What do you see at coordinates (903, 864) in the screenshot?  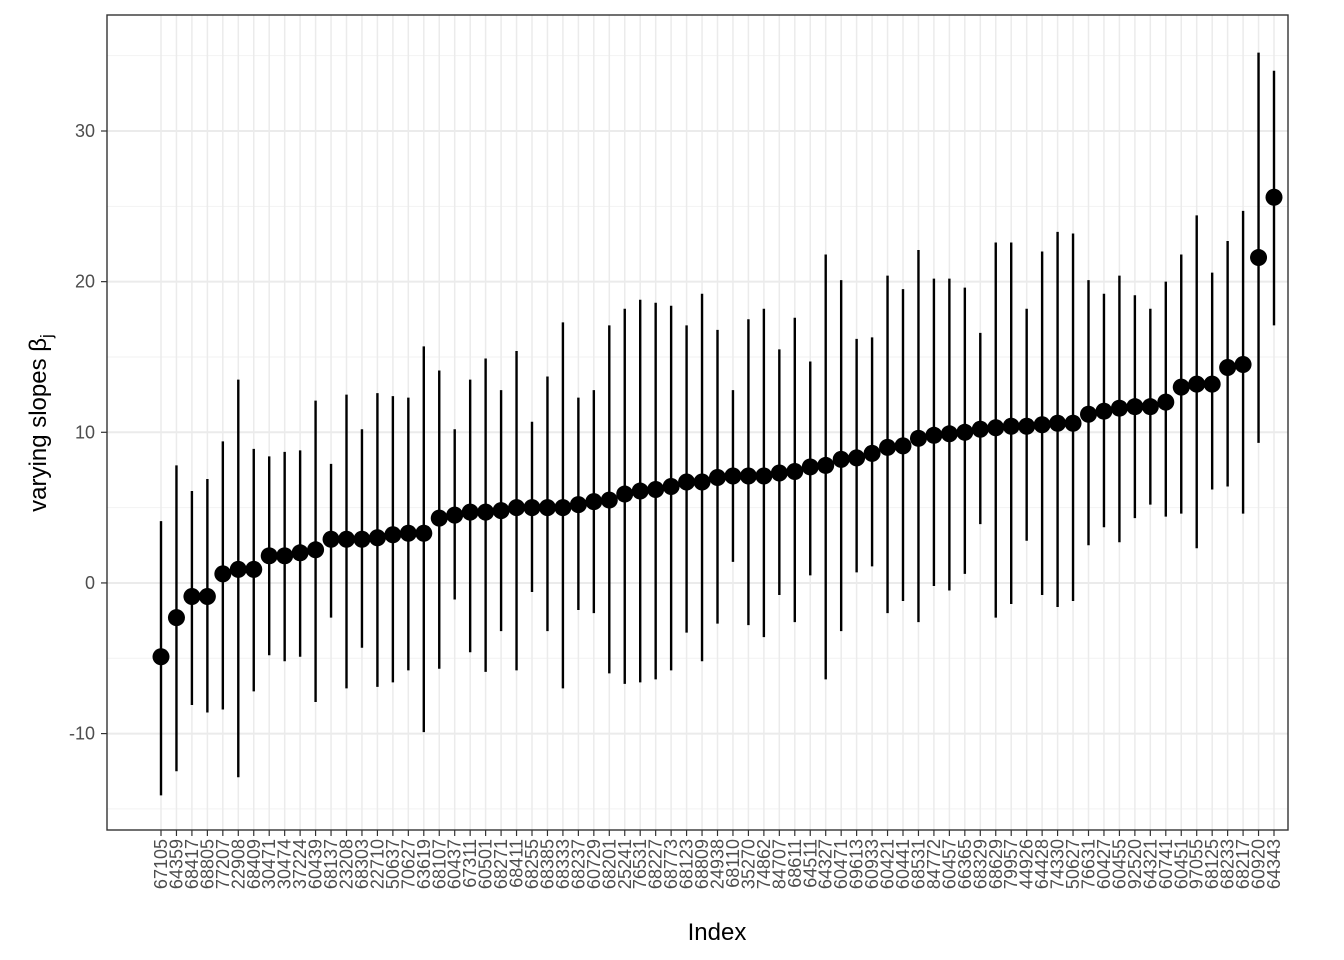 I see `x-tick-label: 60441` at bounding box center [903, 864].